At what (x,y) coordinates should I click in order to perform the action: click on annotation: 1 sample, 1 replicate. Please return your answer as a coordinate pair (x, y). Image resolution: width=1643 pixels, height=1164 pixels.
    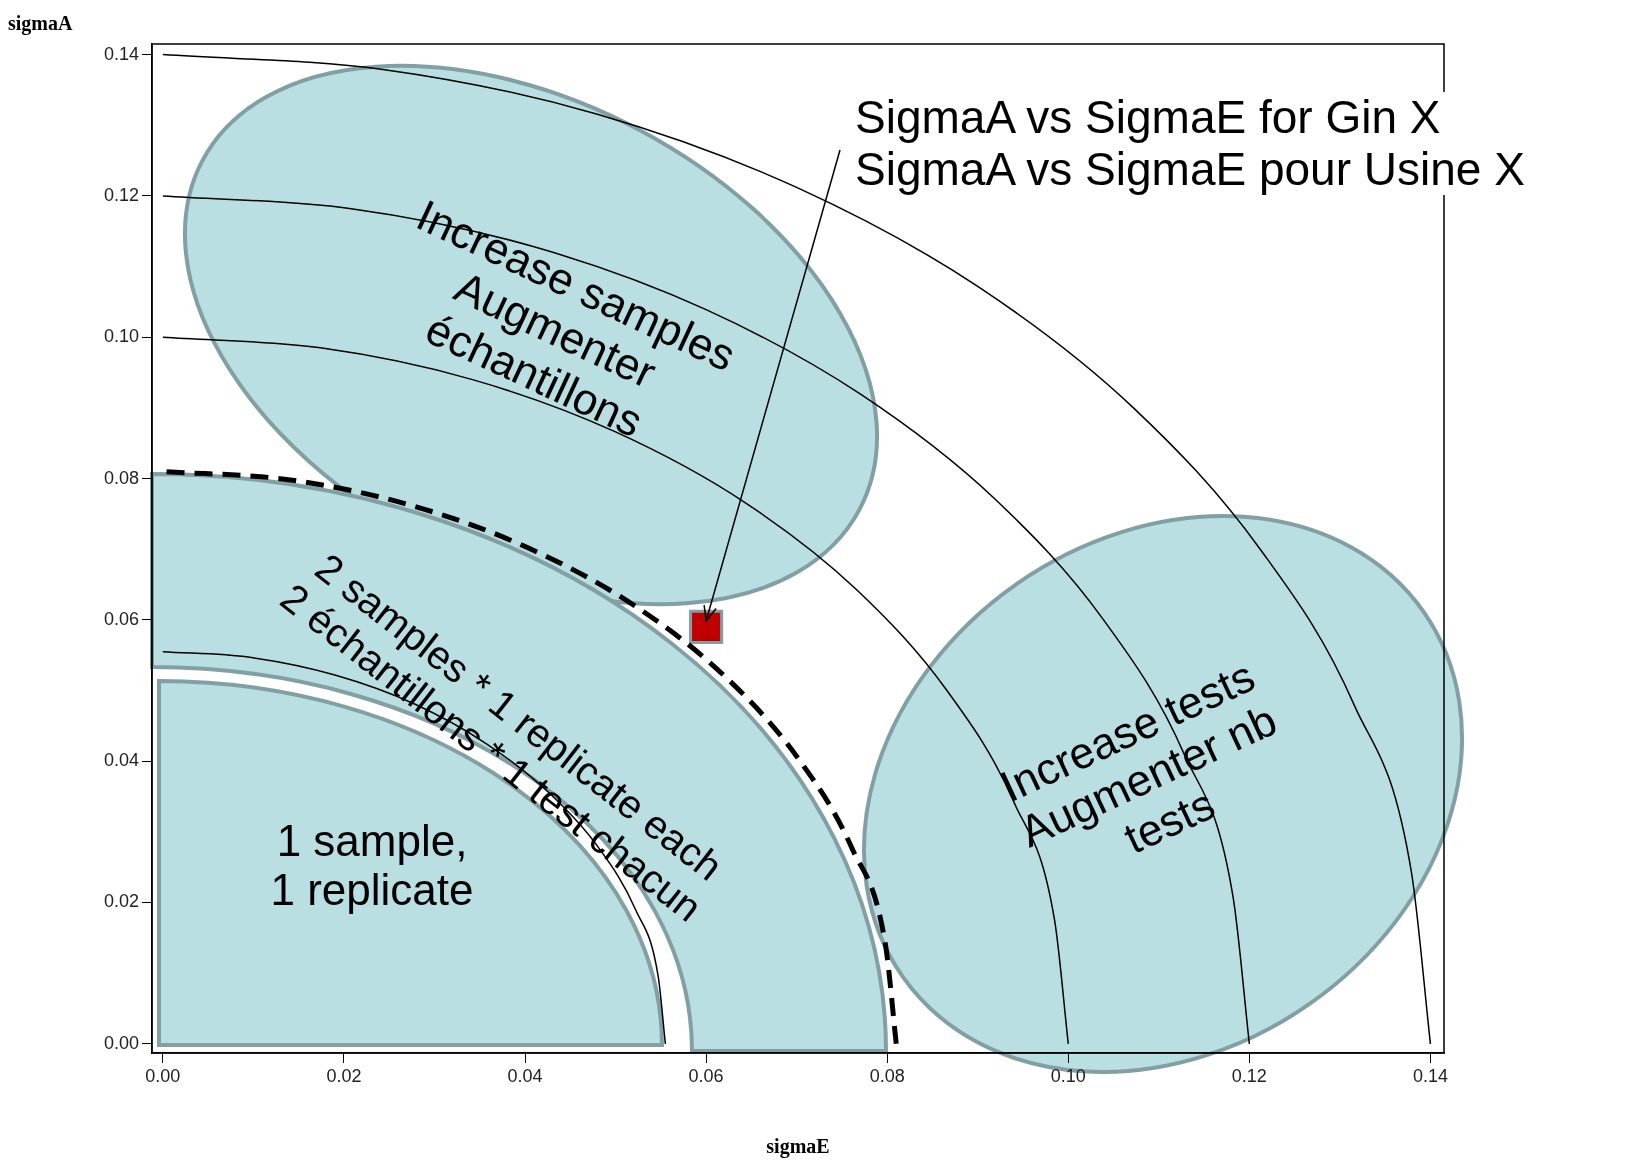
    Looking at the image, I should click on (372, 865).